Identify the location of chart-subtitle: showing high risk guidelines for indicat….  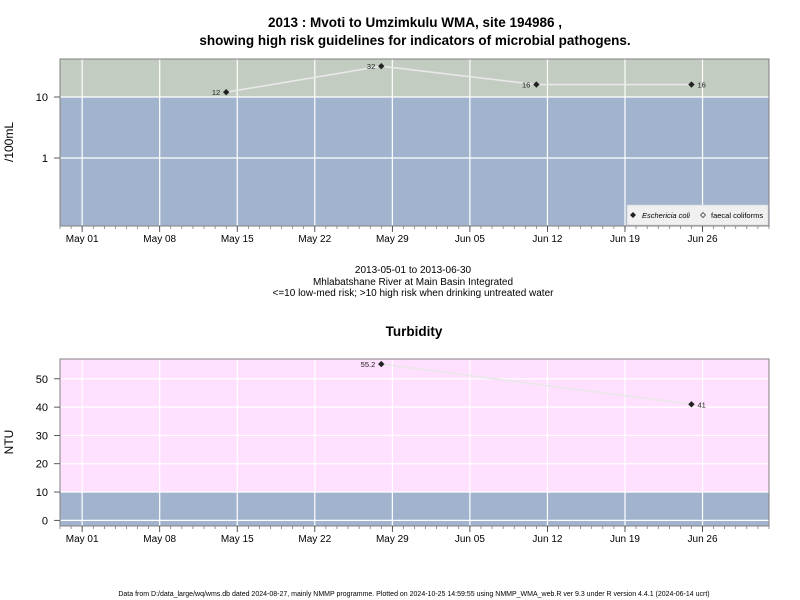
(414, 40).